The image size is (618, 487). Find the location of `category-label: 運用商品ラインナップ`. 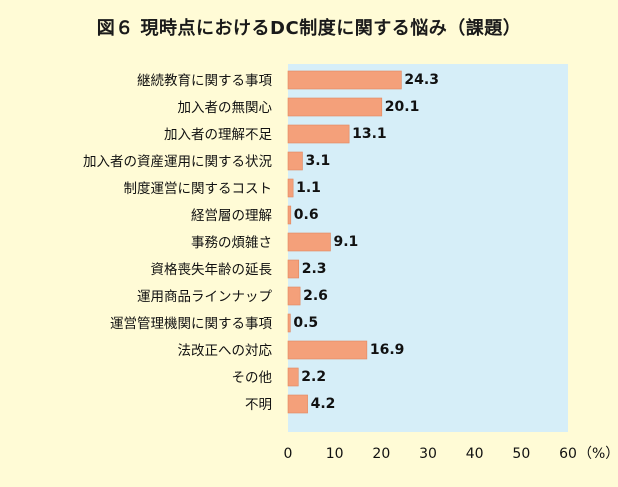

category-label: 運用商品ラインナップ is located at coordinates (204, 297).